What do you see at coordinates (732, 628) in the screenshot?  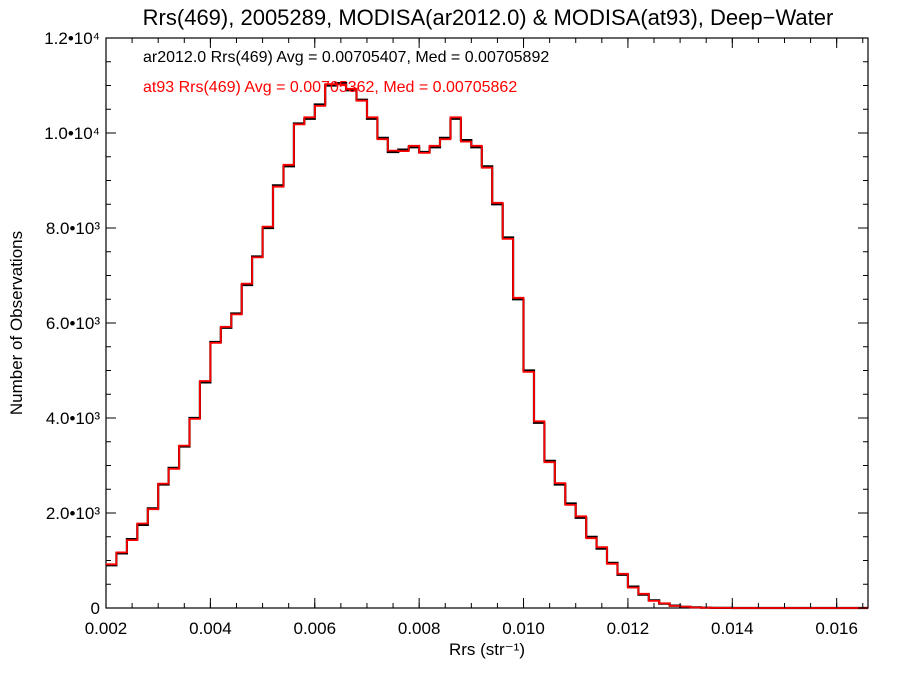 I see `x-tick-label: 0.014` at bounding box center [732, 628].